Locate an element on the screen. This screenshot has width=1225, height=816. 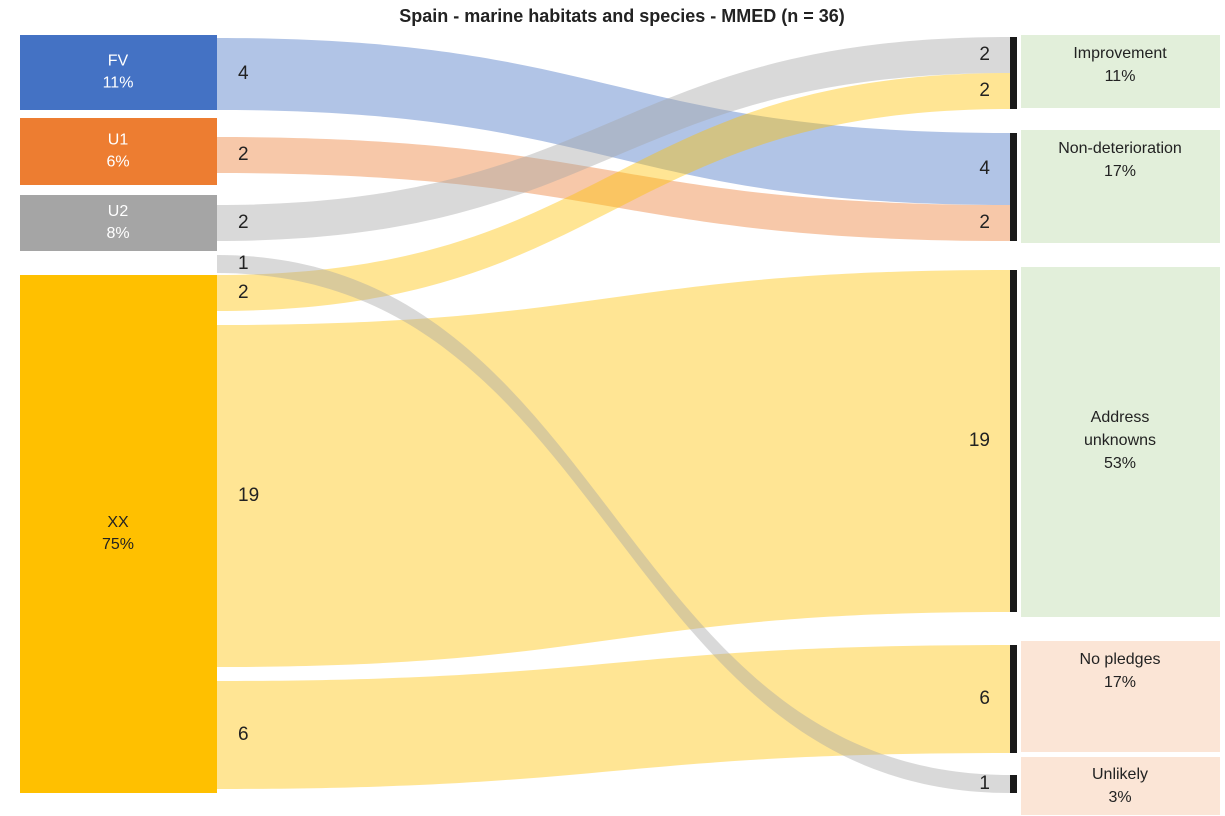
target-name: Improvement is located at coordinates (1120, 53).